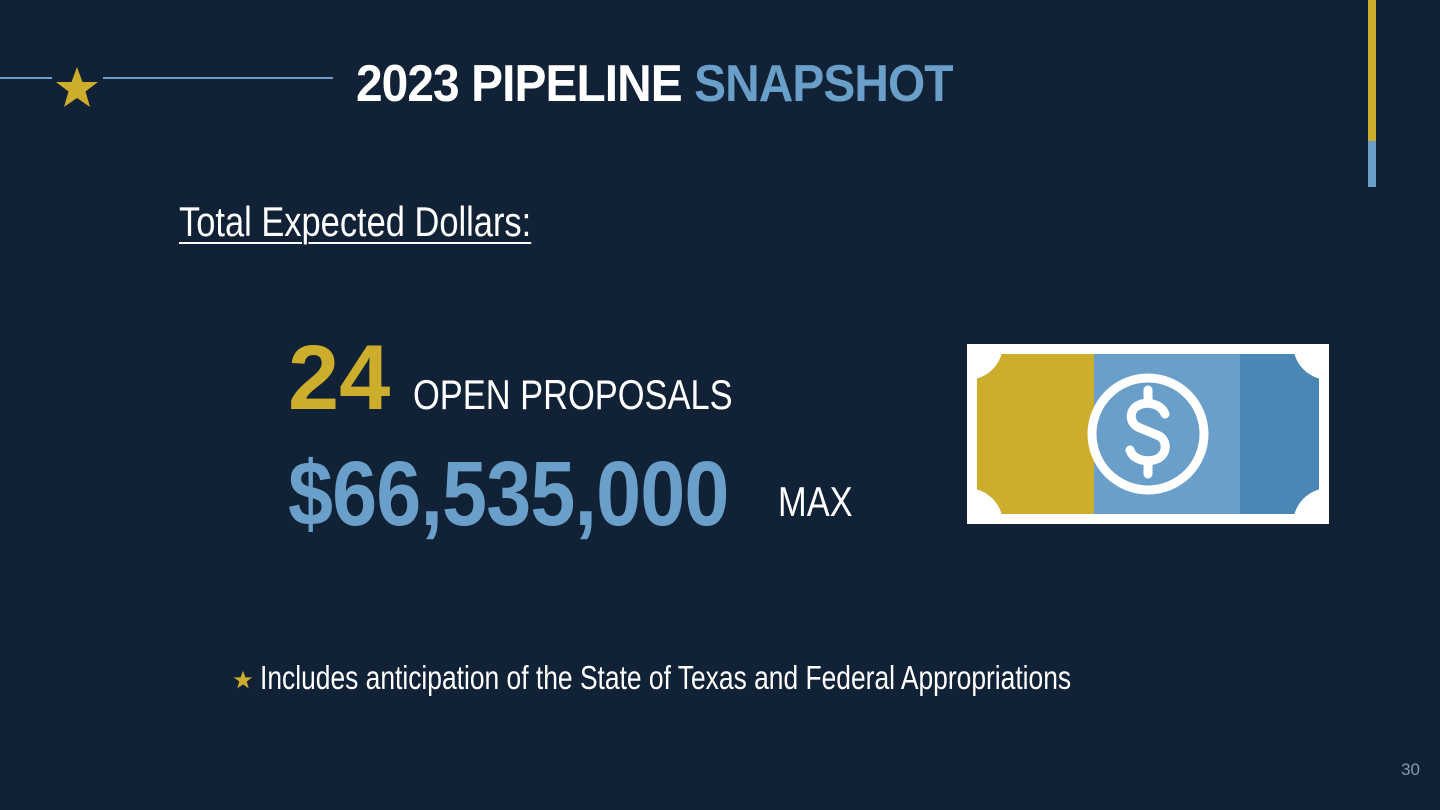 The width and height of the screenshot is (1440, 810). I want to click on amount-stat: $66,535,000 MAX, so click(570, 494).